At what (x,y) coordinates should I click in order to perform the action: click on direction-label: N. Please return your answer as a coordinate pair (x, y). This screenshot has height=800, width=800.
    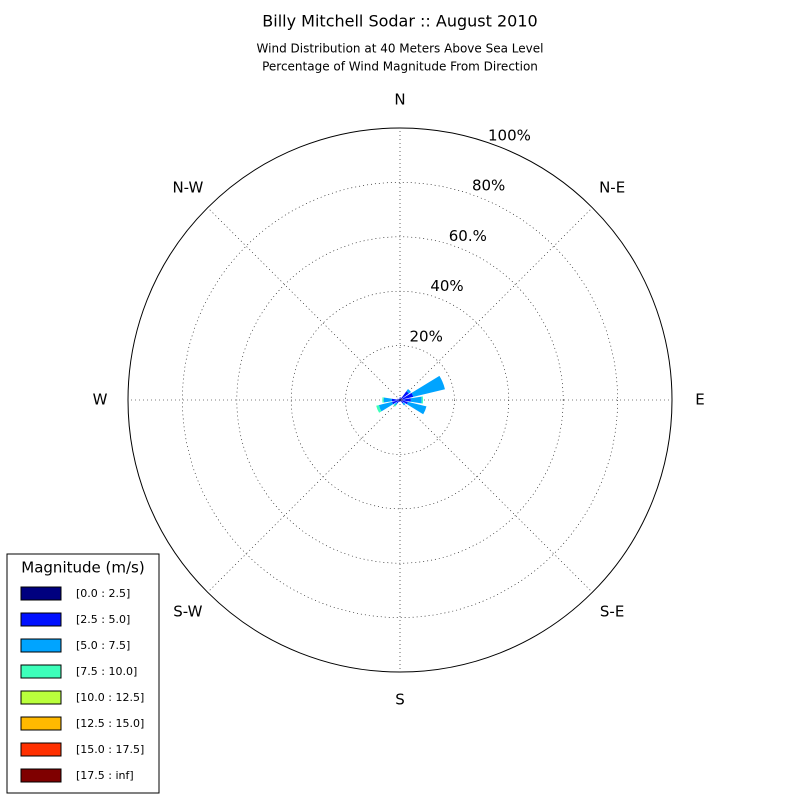
    Looking at the image, I should click on (399, 100).